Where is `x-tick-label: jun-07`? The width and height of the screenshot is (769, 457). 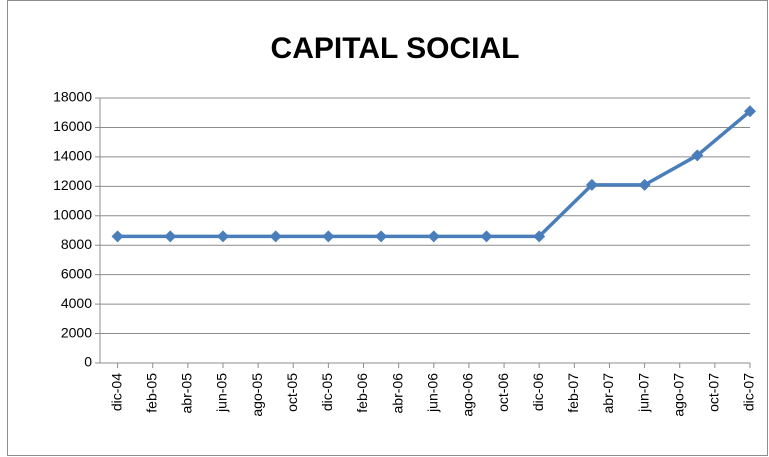 x-tick-label: jun-07 is located at coordinates (643, 393).